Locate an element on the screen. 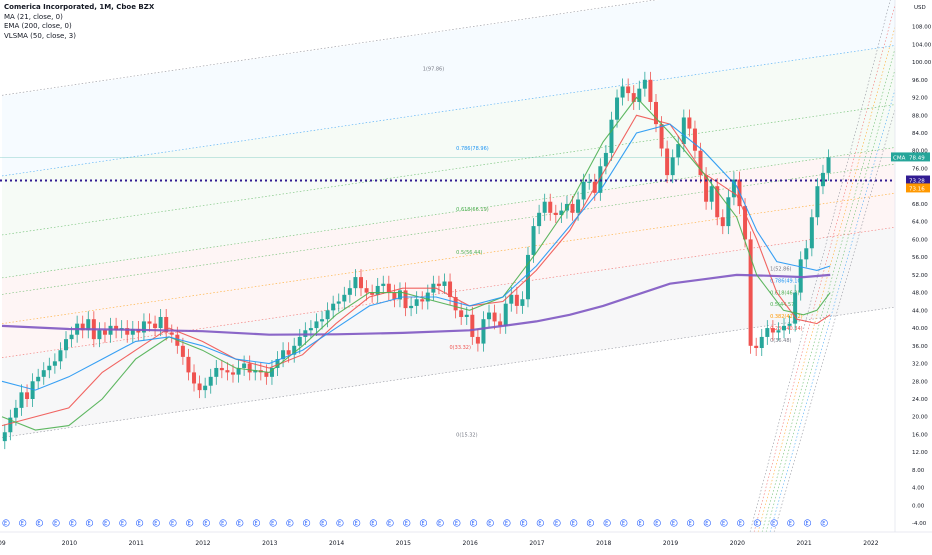  y-tick-label: 80.00 is located at coordinates (920, 152).